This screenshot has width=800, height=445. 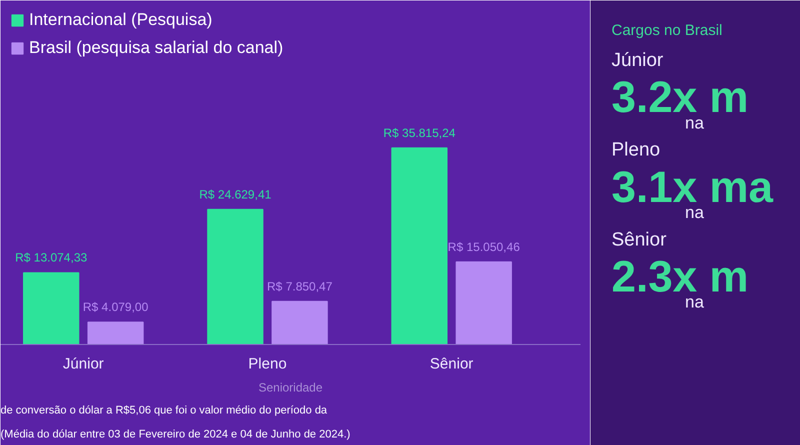 What do you see at coordinates (51, 257) in the screenshot?
I see `data-label: R$ 13.074,33` at bounding box center [51, 257].